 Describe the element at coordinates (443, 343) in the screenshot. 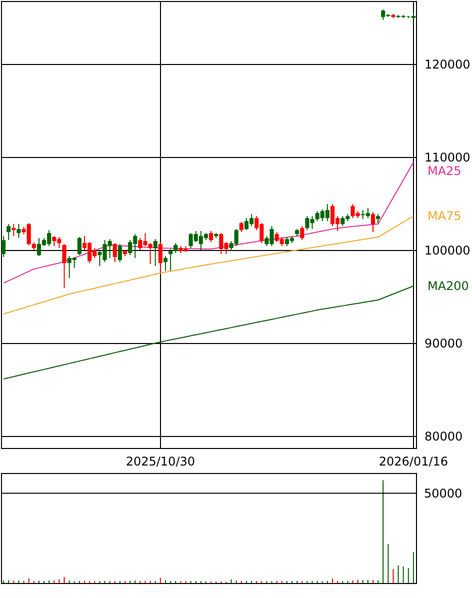

I see `y-tick-label: 90000` at that location.